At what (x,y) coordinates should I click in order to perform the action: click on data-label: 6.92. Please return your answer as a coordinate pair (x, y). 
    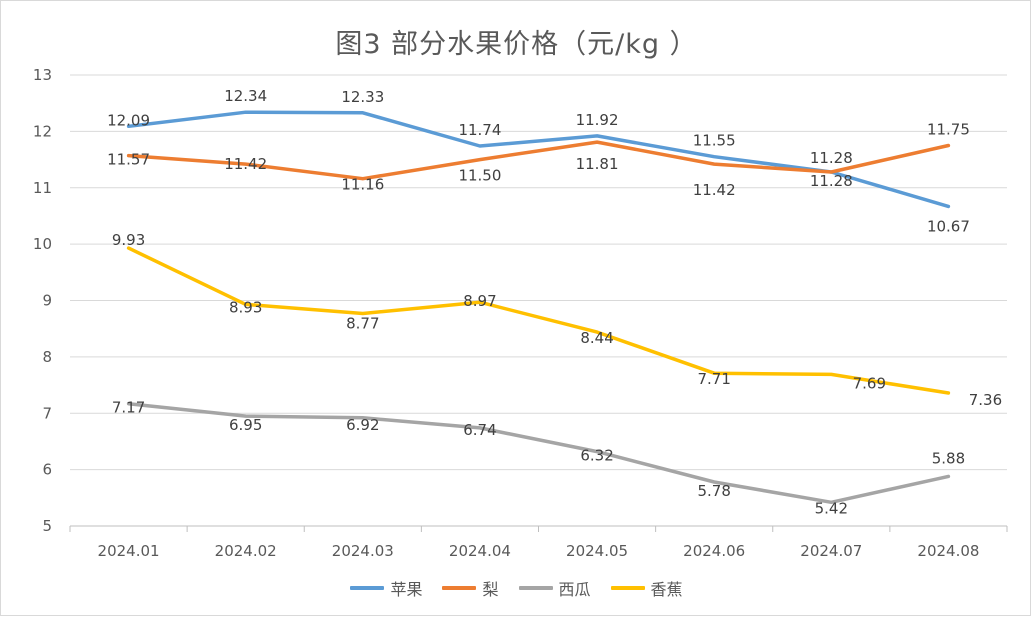
    Looking at the image, I should click on (362, 425).